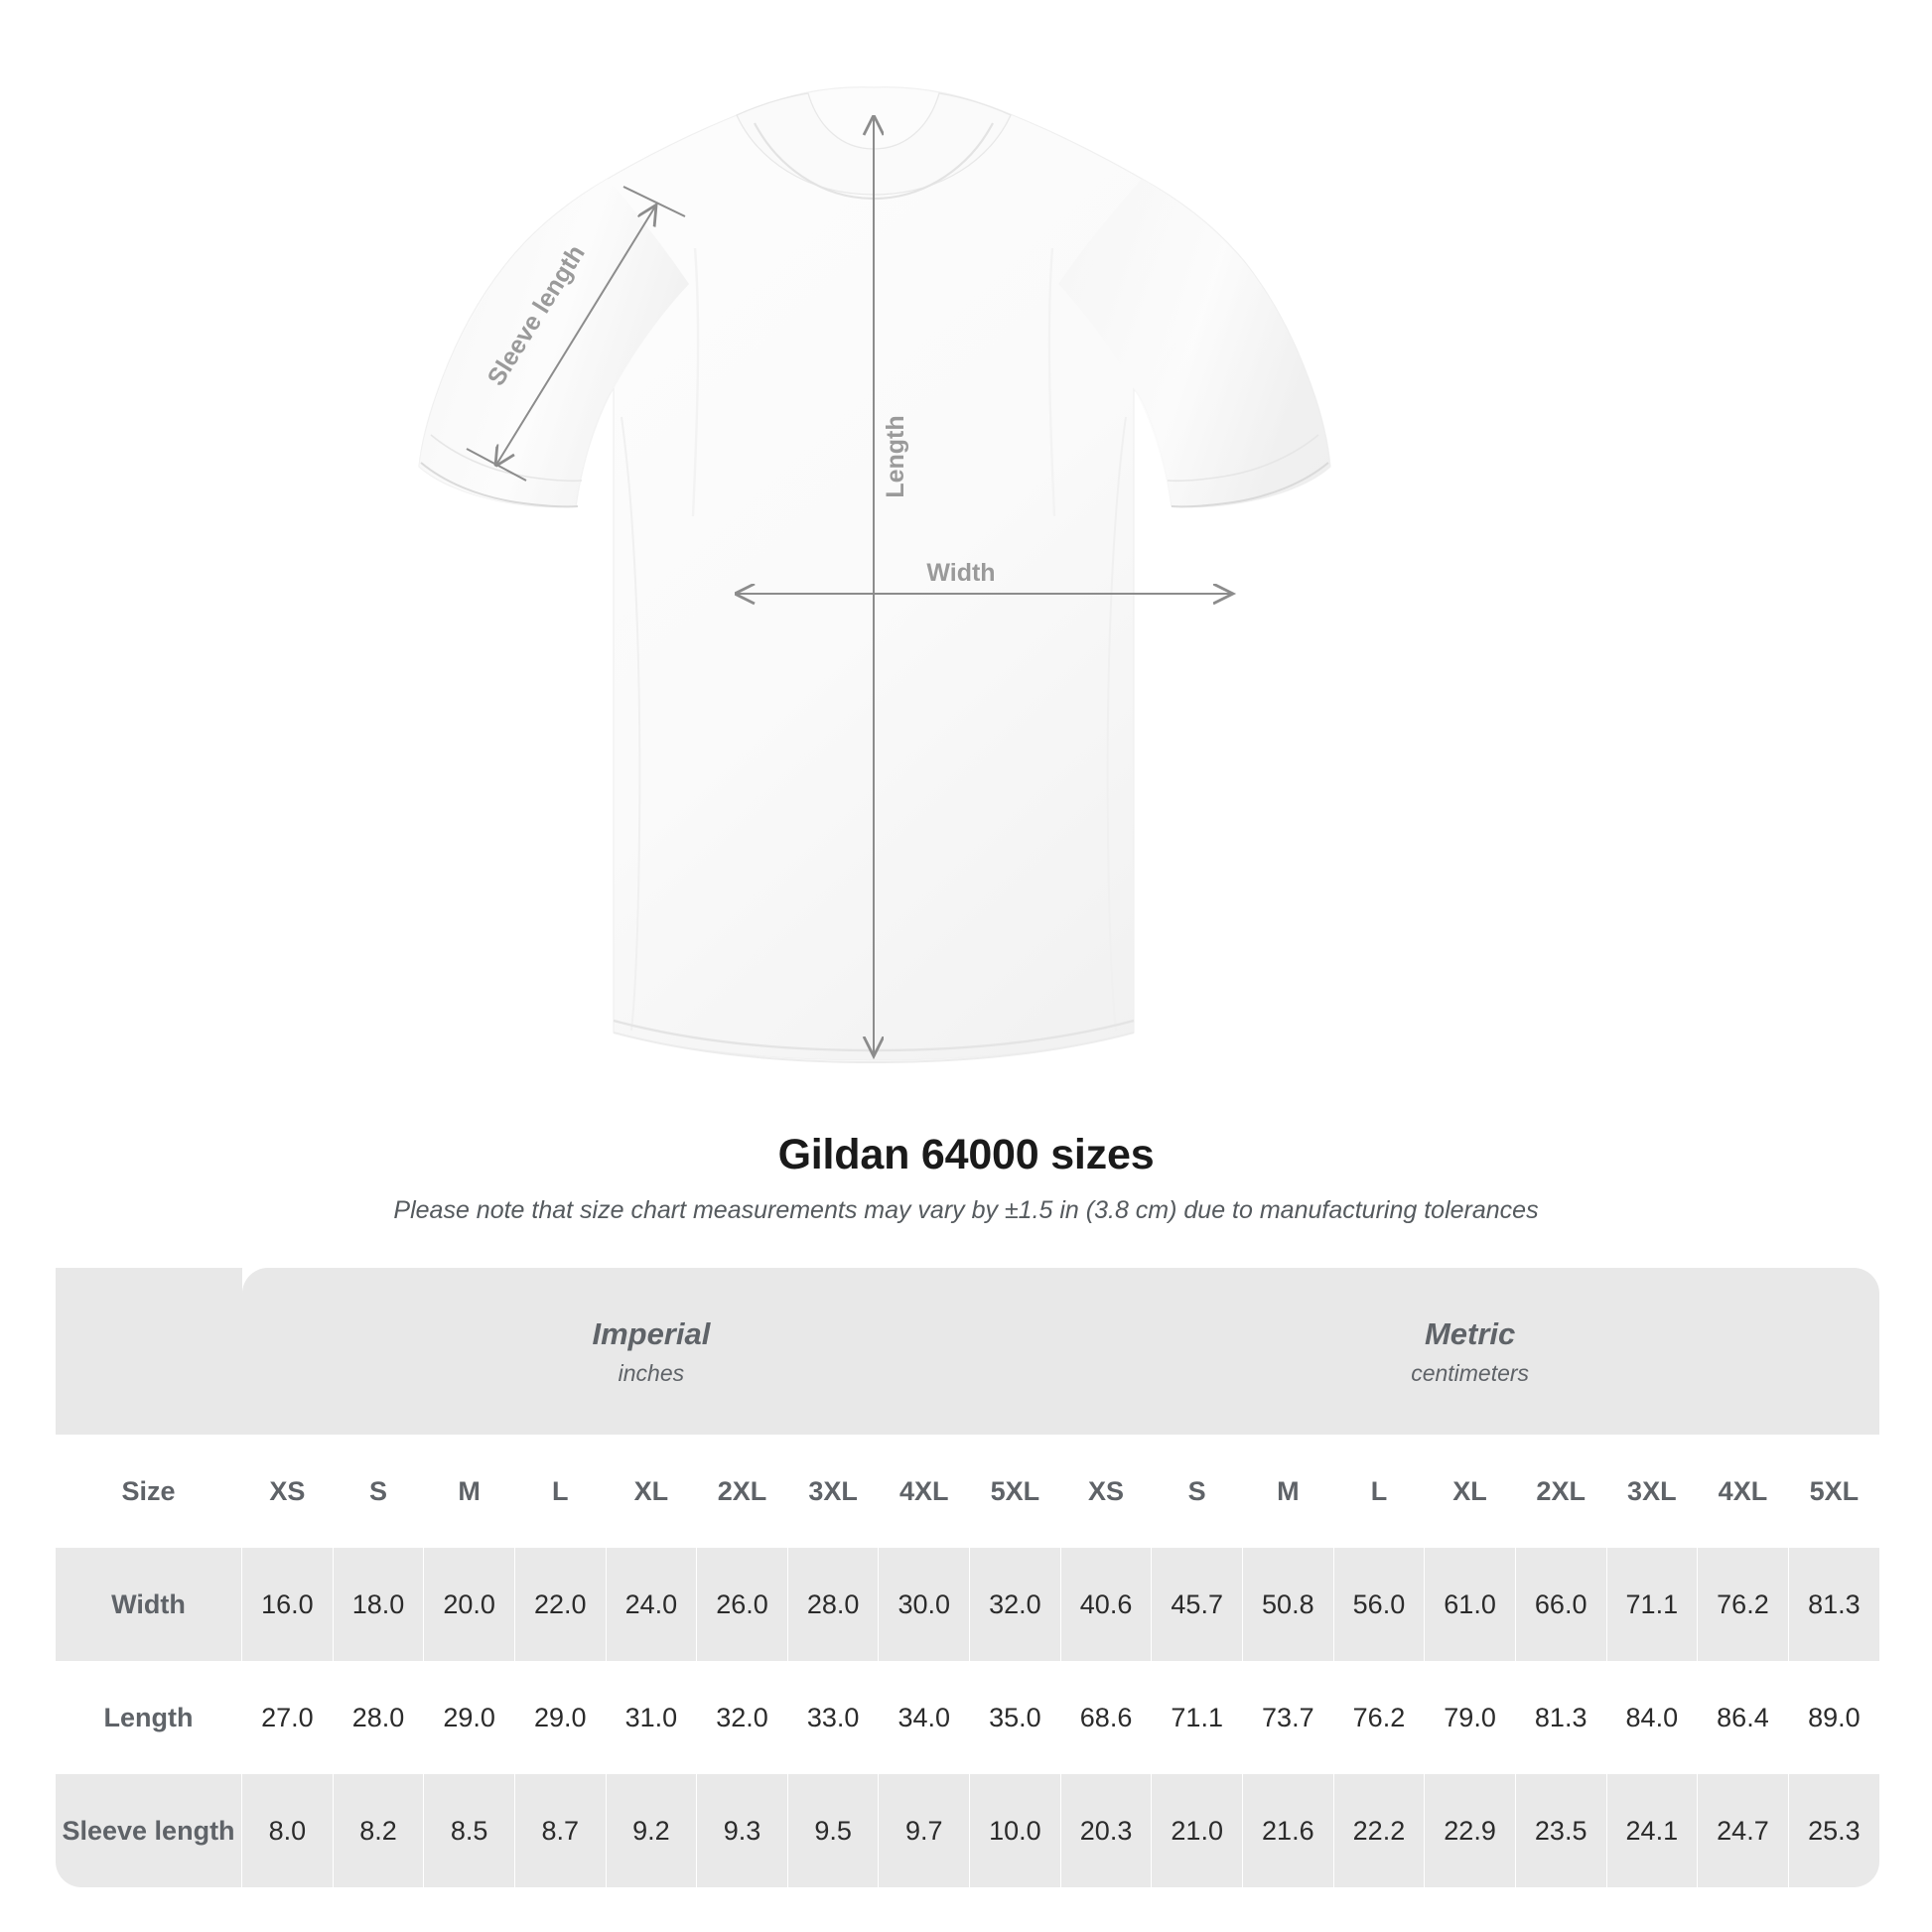 The width and height of the screenshot is (1932, 1932). What do you see at coordinates (1197, 1605) in the screenshot?
I see `measurement-cell: 45.7` at bounding box center [1197, 1605].